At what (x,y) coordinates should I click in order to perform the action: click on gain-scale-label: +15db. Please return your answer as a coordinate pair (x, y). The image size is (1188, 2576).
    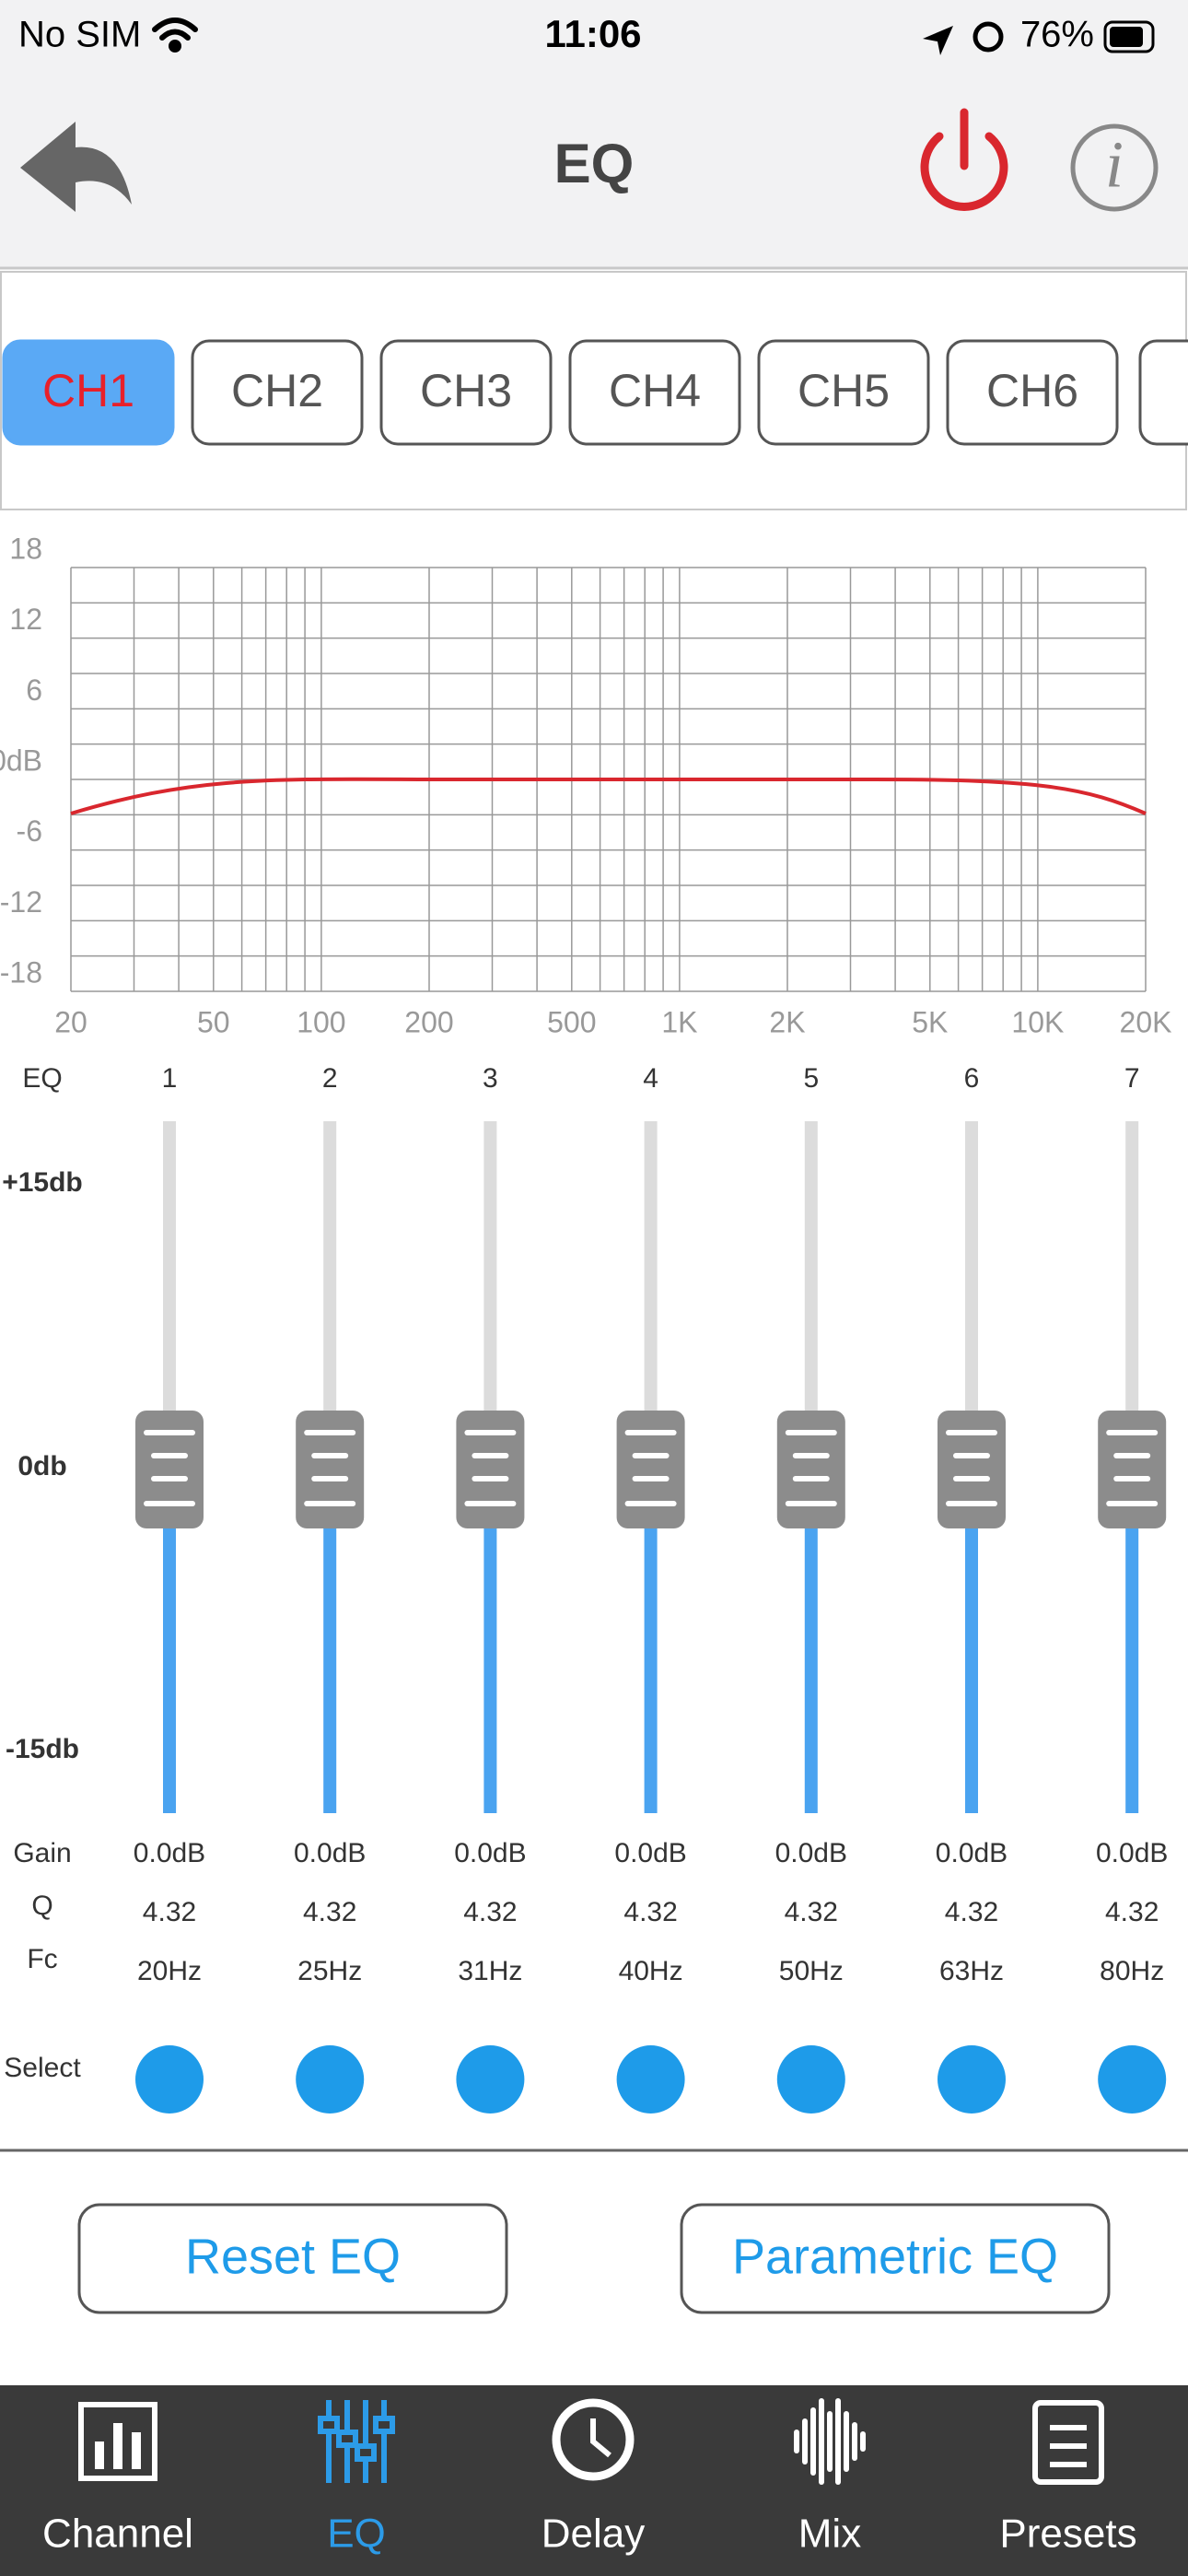
    Looking at the image, I should click on (42, 1182).